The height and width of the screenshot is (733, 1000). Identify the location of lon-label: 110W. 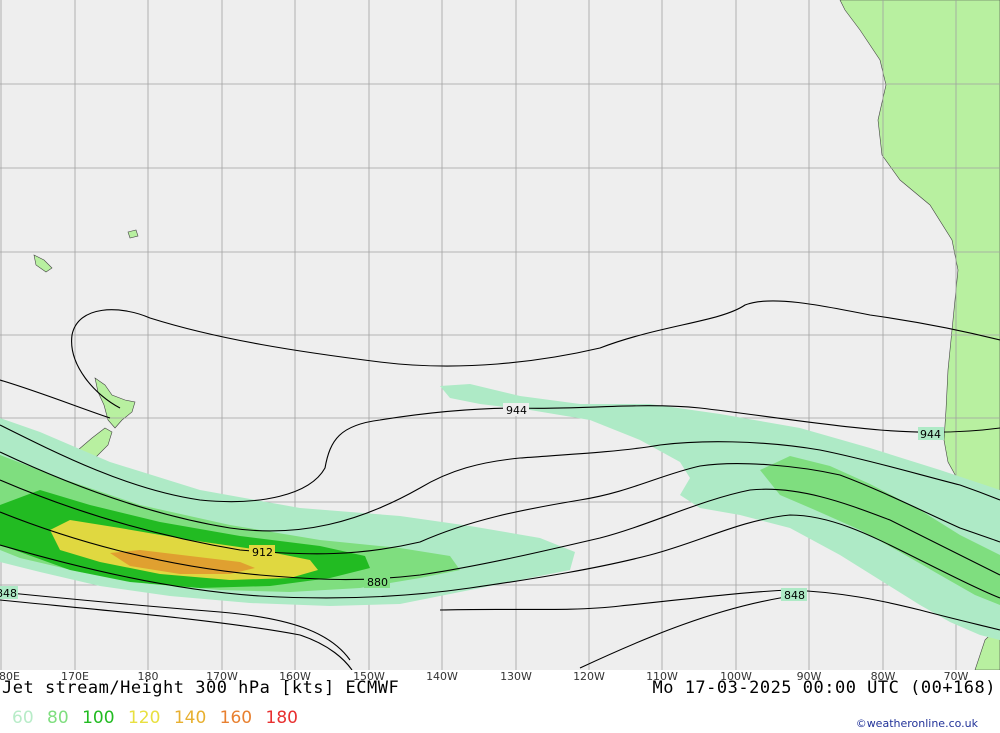
(662, 676).